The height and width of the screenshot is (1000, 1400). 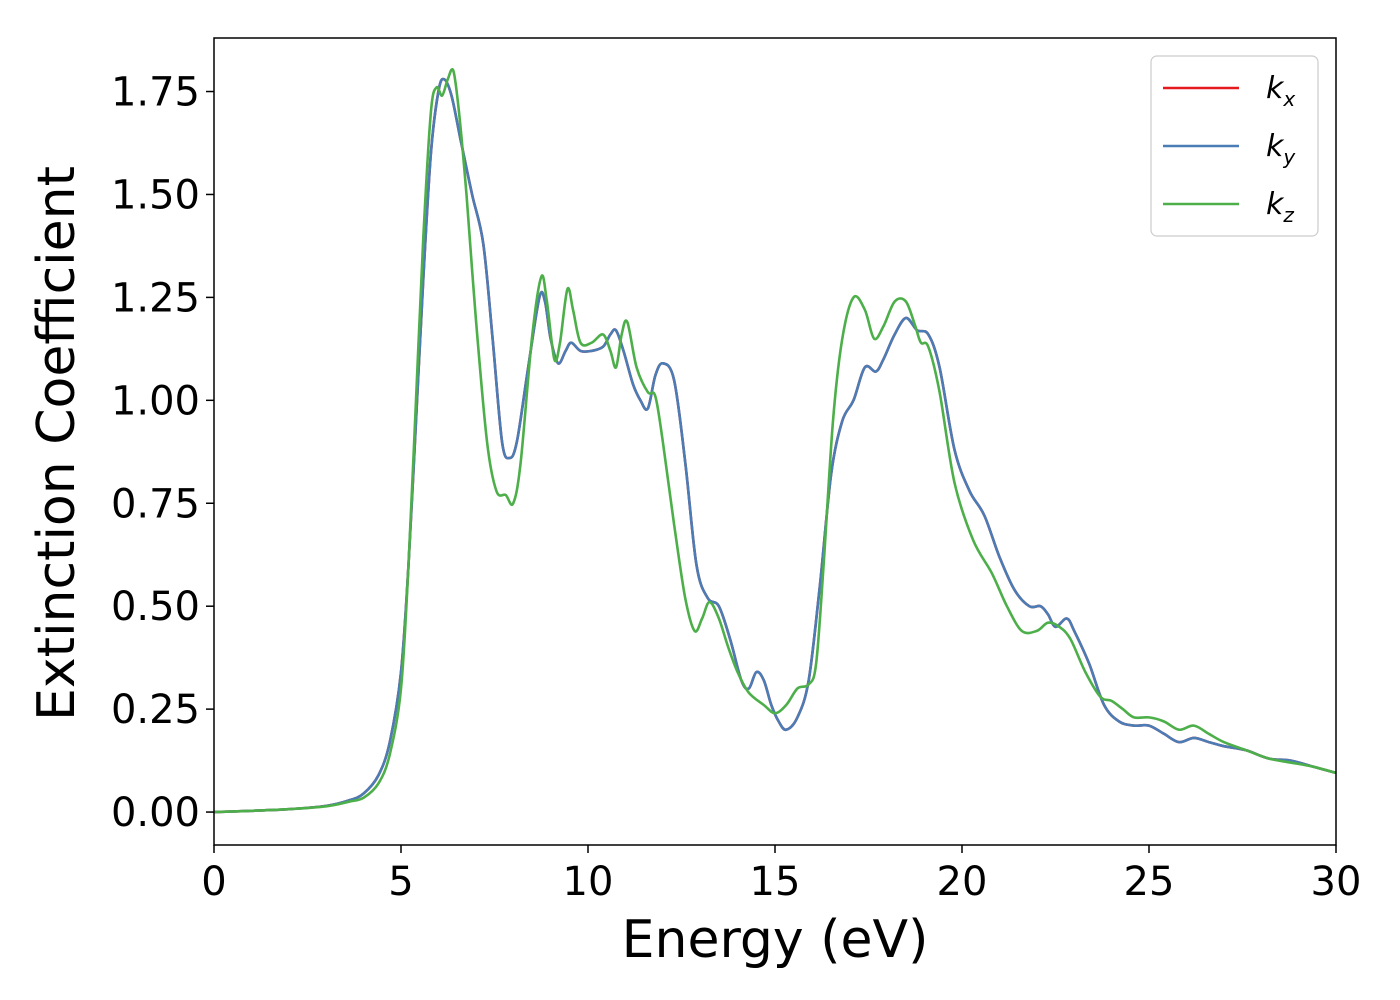 I want to click on y-tick-label: 0.50, so click(x=155, y=607).